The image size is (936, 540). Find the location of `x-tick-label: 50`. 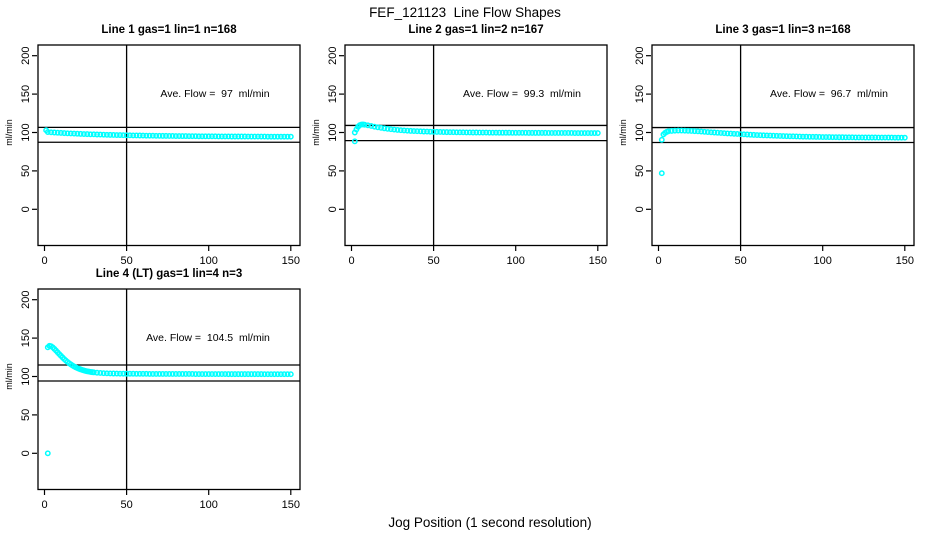

x-tick-label: 50 is located at coordinates (126, 261).